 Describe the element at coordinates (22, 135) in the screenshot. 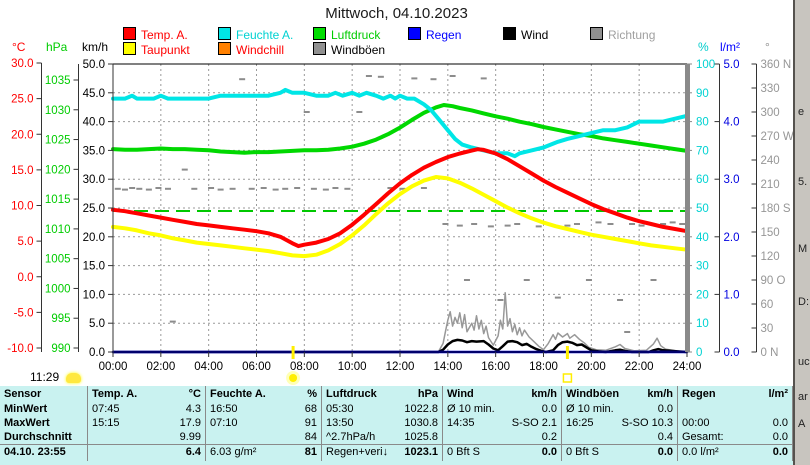

I see `axis-tick-label-temp: 20.0` at that location.